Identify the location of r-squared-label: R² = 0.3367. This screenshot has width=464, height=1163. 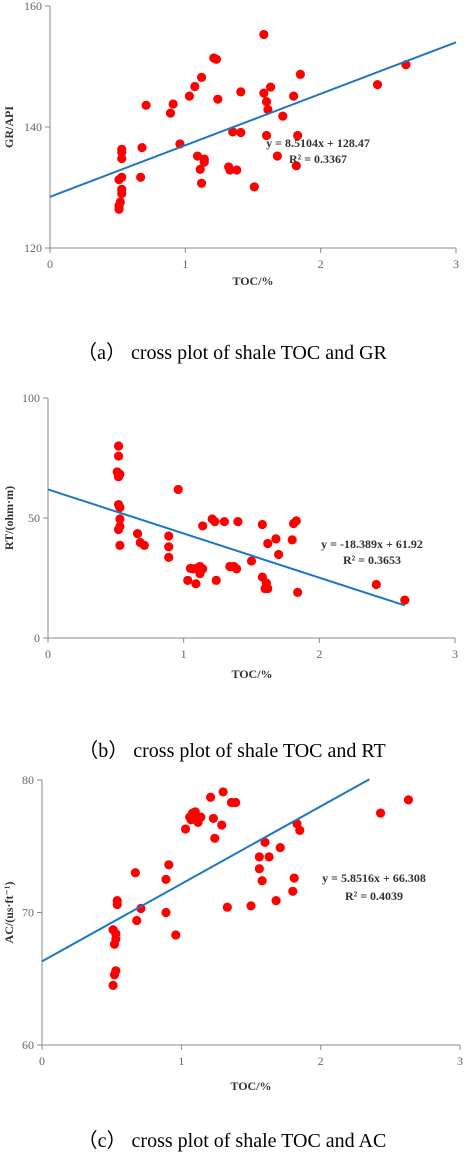
(318, 159).